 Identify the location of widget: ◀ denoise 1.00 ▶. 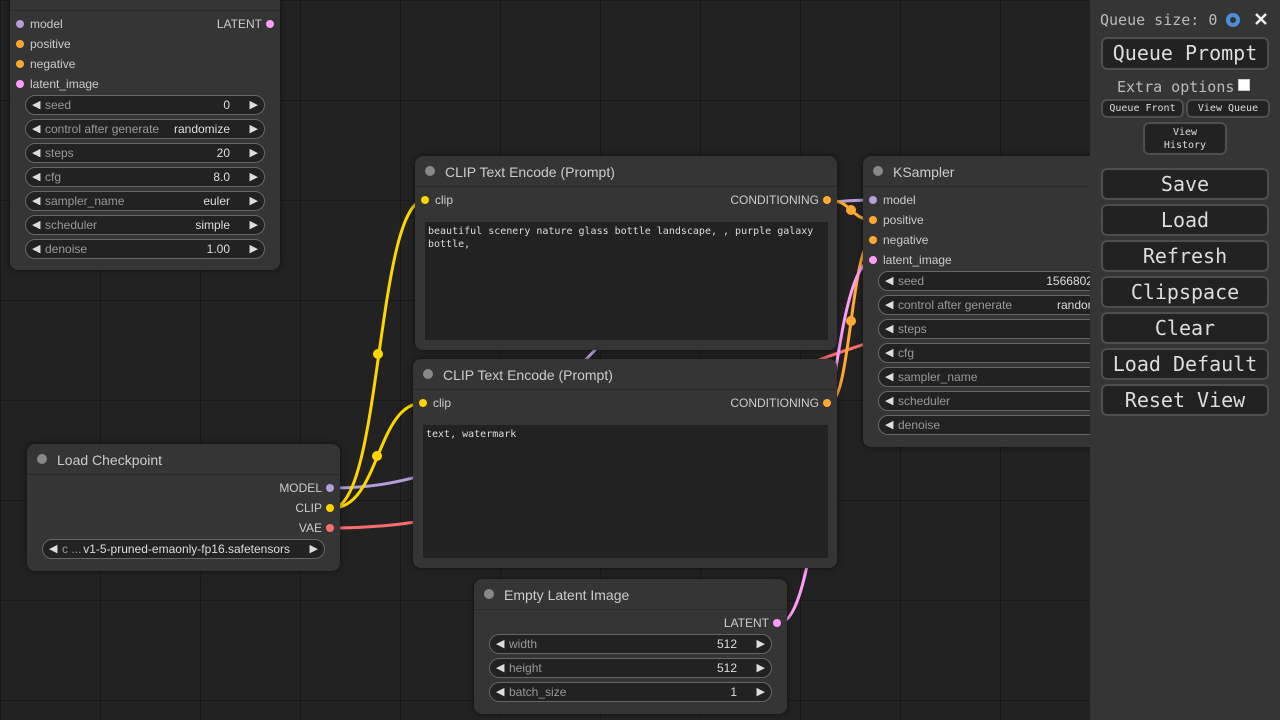
(145, 249).